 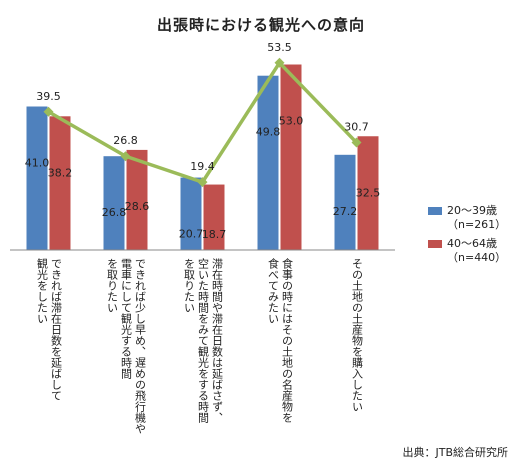 I want to click on line-label-4: 30.7, so click(x=356, y=127).